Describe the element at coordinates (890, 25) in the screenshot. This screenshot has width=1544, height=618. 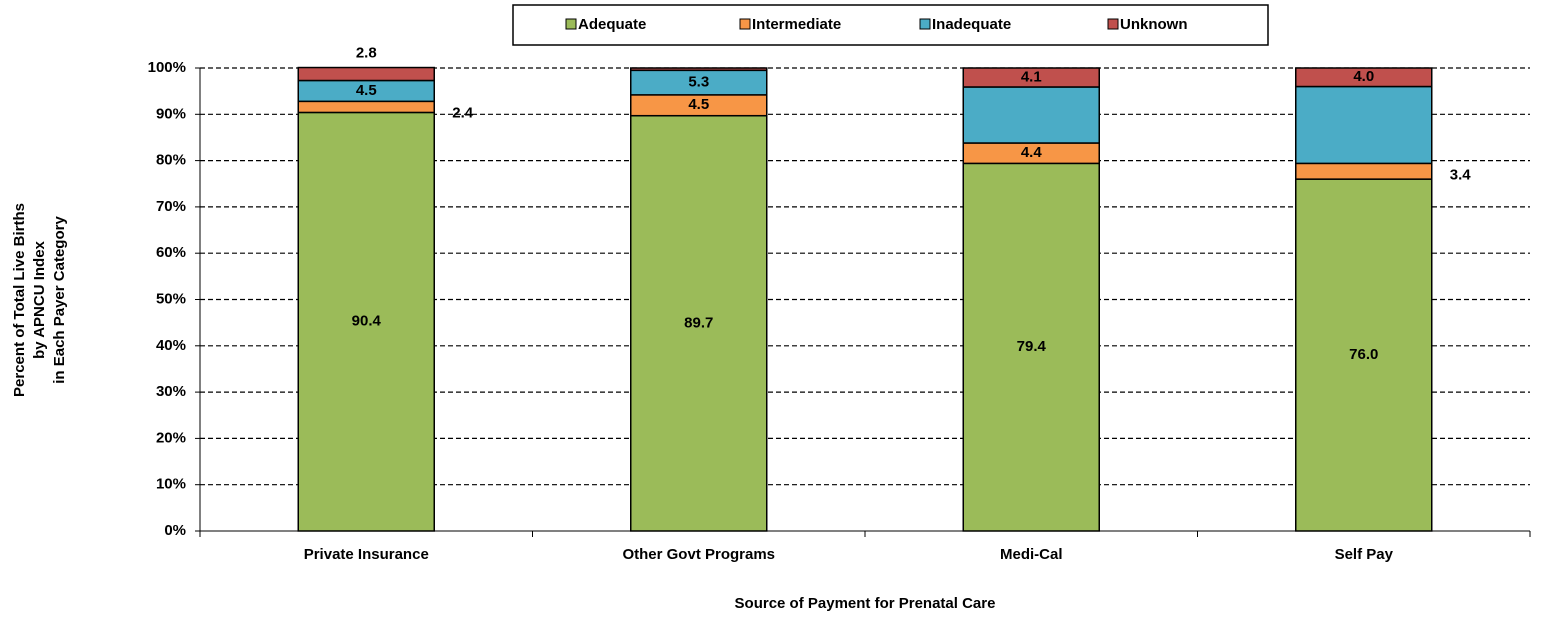
I see `legend-box` at that location.